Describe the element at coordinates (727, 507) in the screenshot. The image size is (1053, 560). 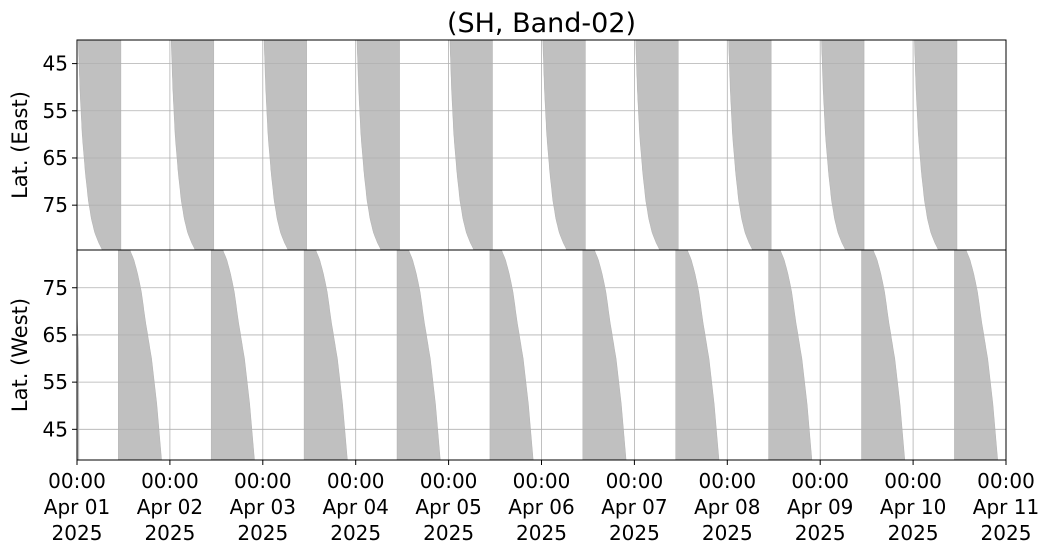
I see `x-tick-label: 00:00 Apr 08 2025` at that location.